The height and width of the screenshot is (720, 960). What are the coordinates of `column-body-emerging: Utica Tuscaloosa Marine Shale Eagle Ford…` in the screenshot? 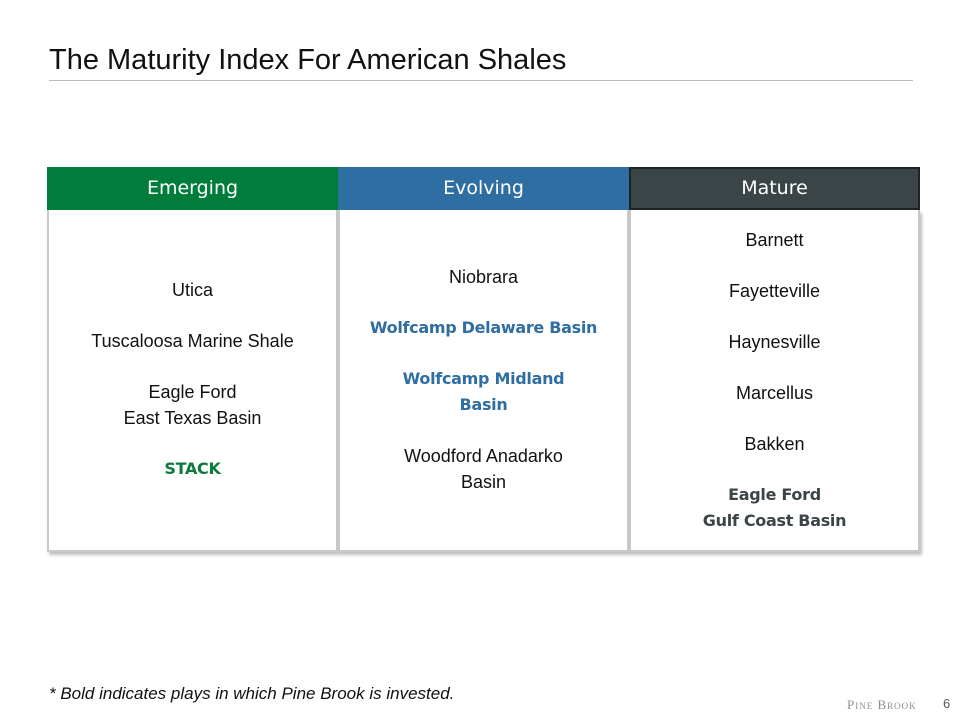 It's located at (192, 381).